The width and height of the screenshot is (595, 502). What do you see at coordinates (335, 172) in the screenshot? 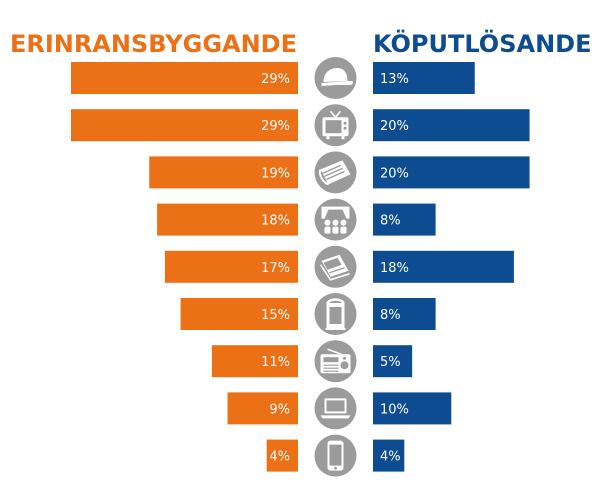
I see `newspaper-icon` at bounding box center [335, 172].